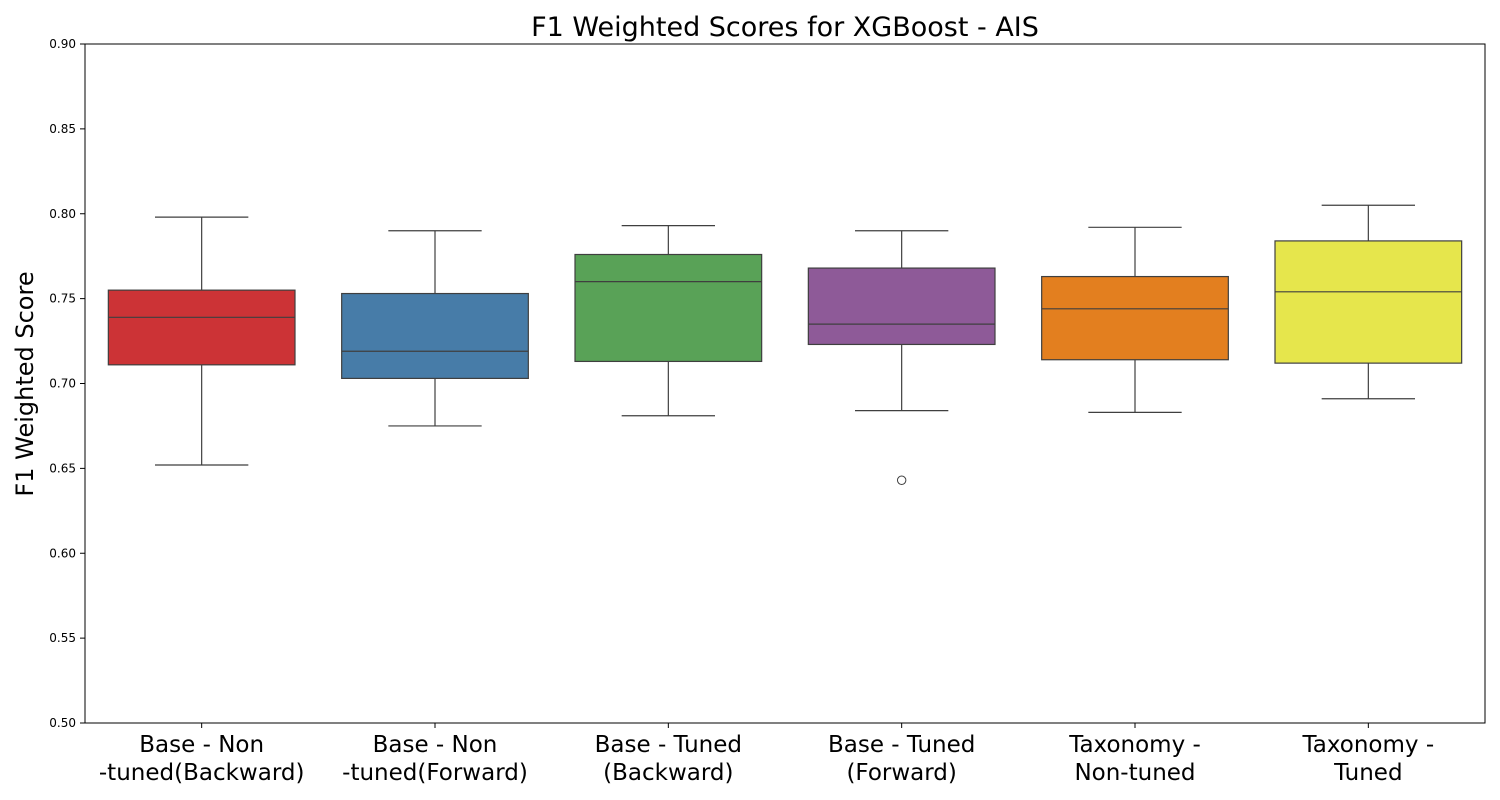 The image size is (1500, 800). Describe the element at coordinates (901, 480) in the screenshot. I see `outlier-point` at that location.